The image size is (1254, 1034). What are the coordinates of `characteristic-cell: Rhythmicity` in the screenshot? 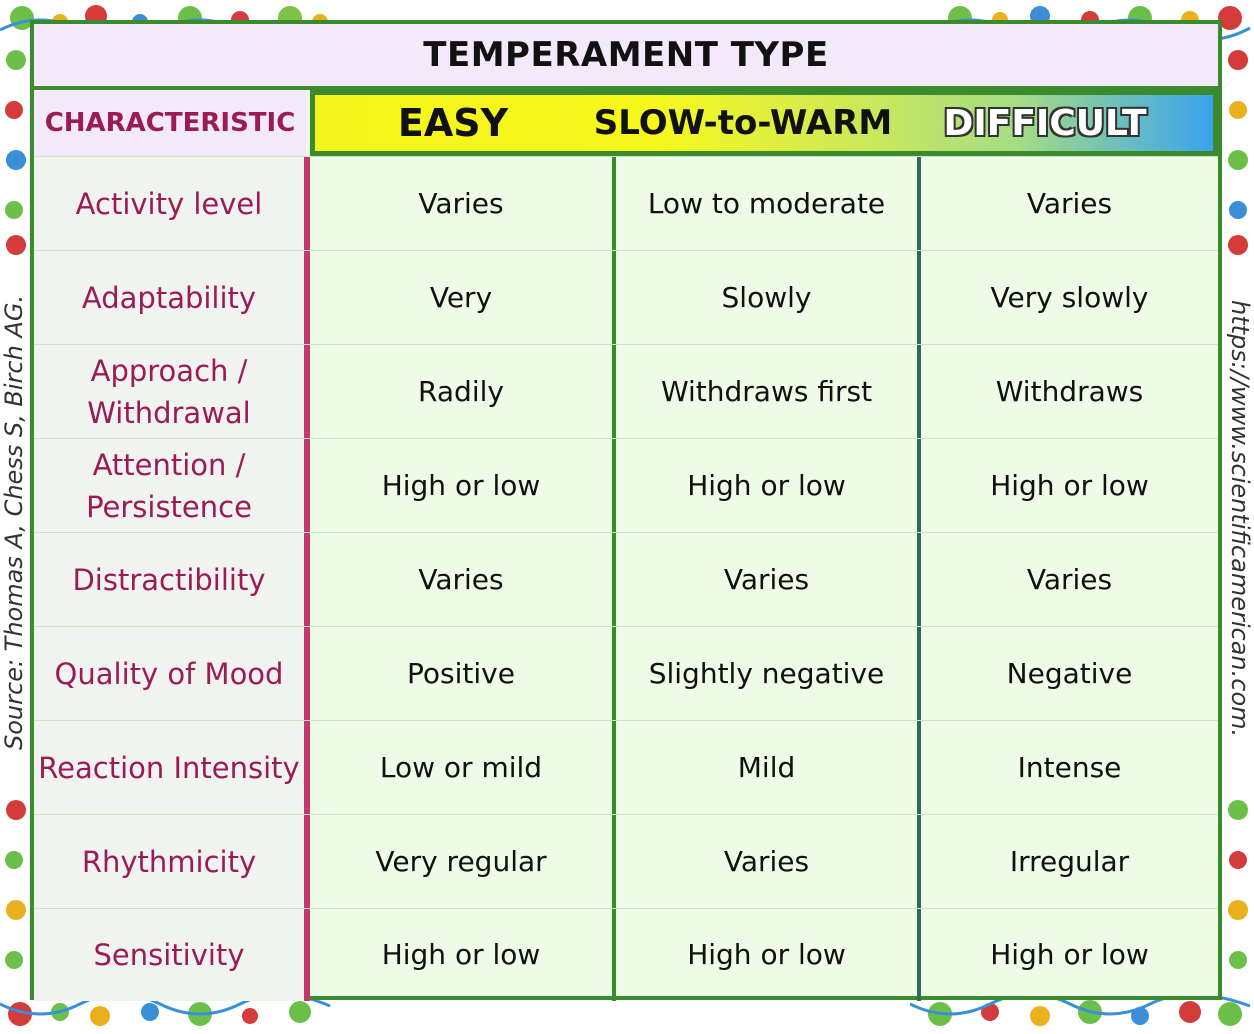 It's located at (172, 862).